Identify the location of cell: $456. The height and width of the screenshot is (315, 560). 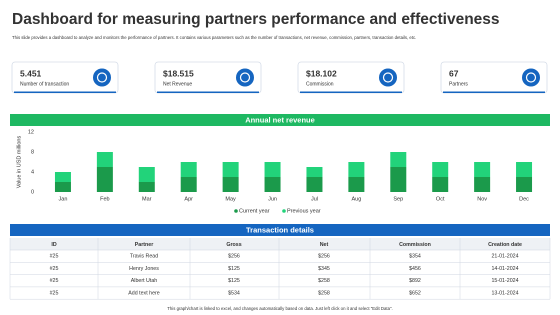
(415, 269).